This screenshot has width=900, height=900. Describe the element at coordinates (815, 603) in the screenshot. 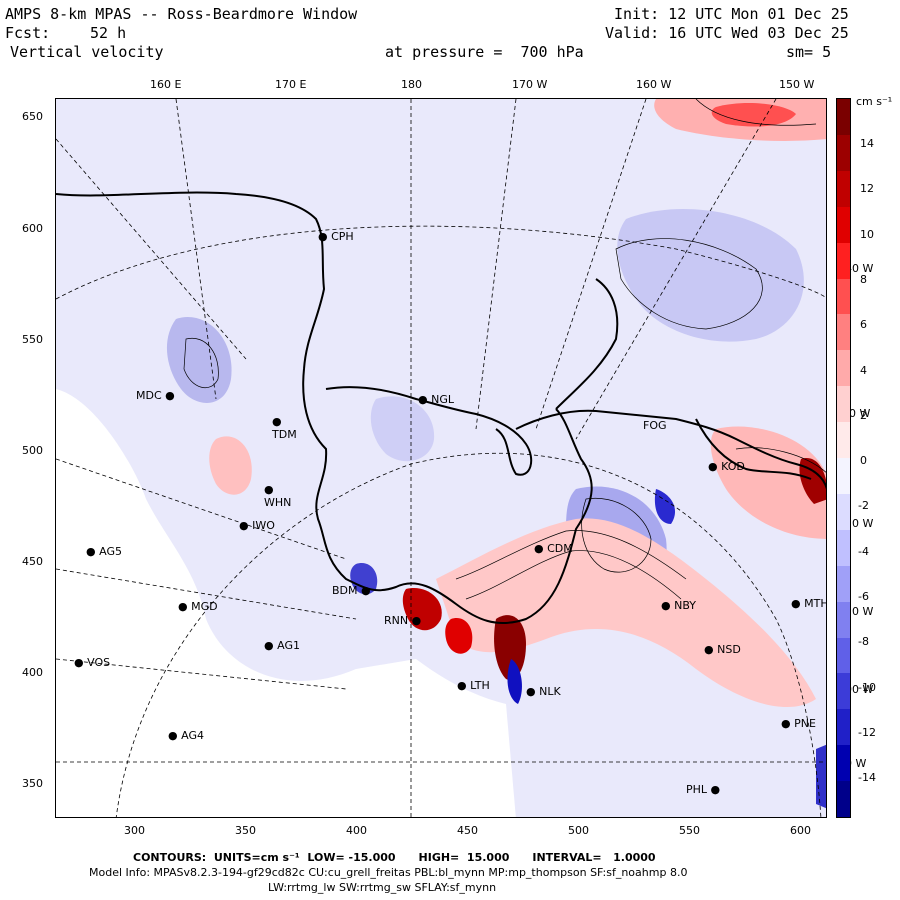

I see `station-label: MTH` at that location.